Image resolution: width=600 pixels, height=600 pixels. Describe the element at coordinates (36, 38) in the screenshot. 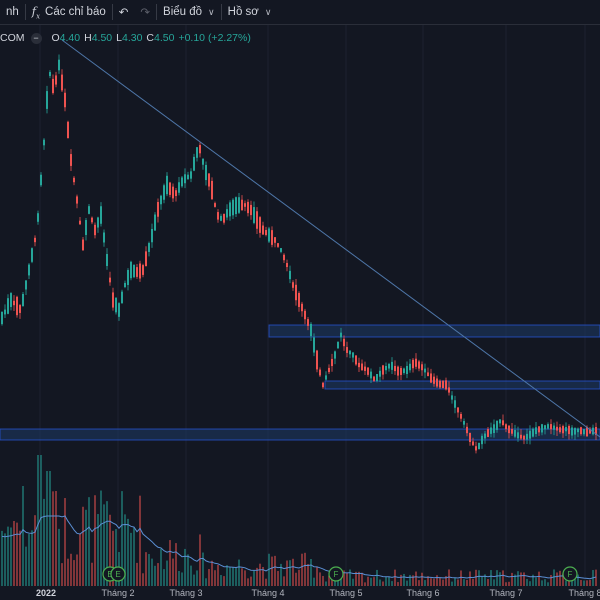

I see `collapse-toggle-icon: −` at that location.